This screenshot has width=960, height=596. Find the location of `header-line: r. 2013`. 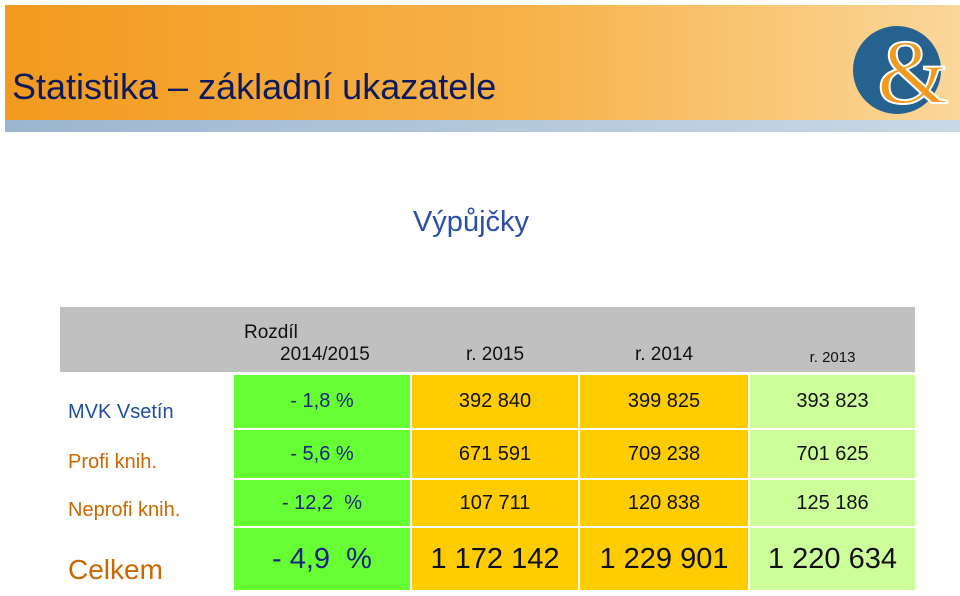

header-line: r. 2013 is located at coordinates (832, 357).